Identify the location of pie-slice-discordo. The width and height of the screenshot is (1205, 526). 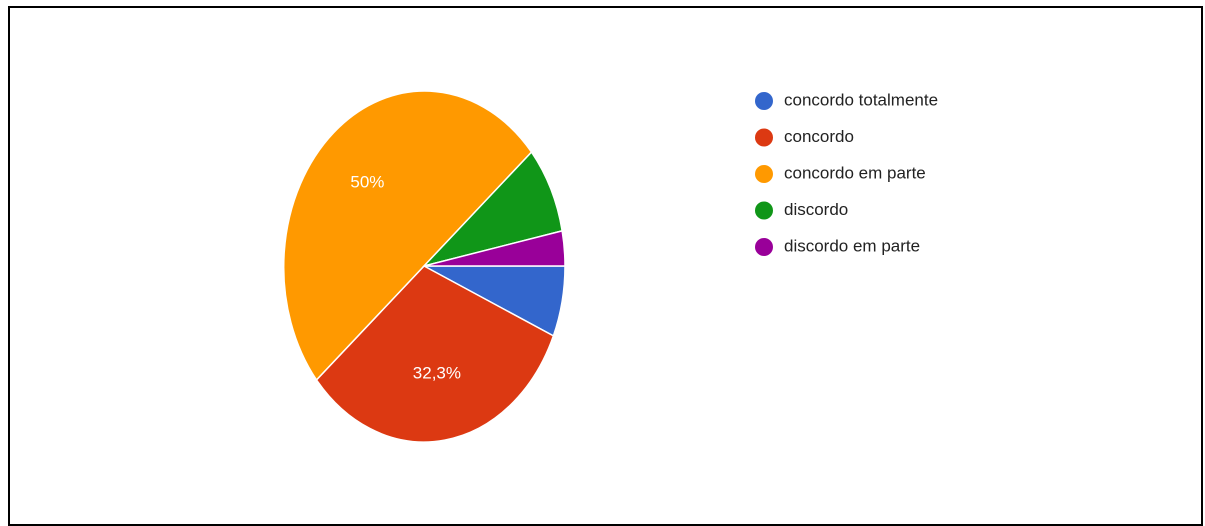
(492, 209).